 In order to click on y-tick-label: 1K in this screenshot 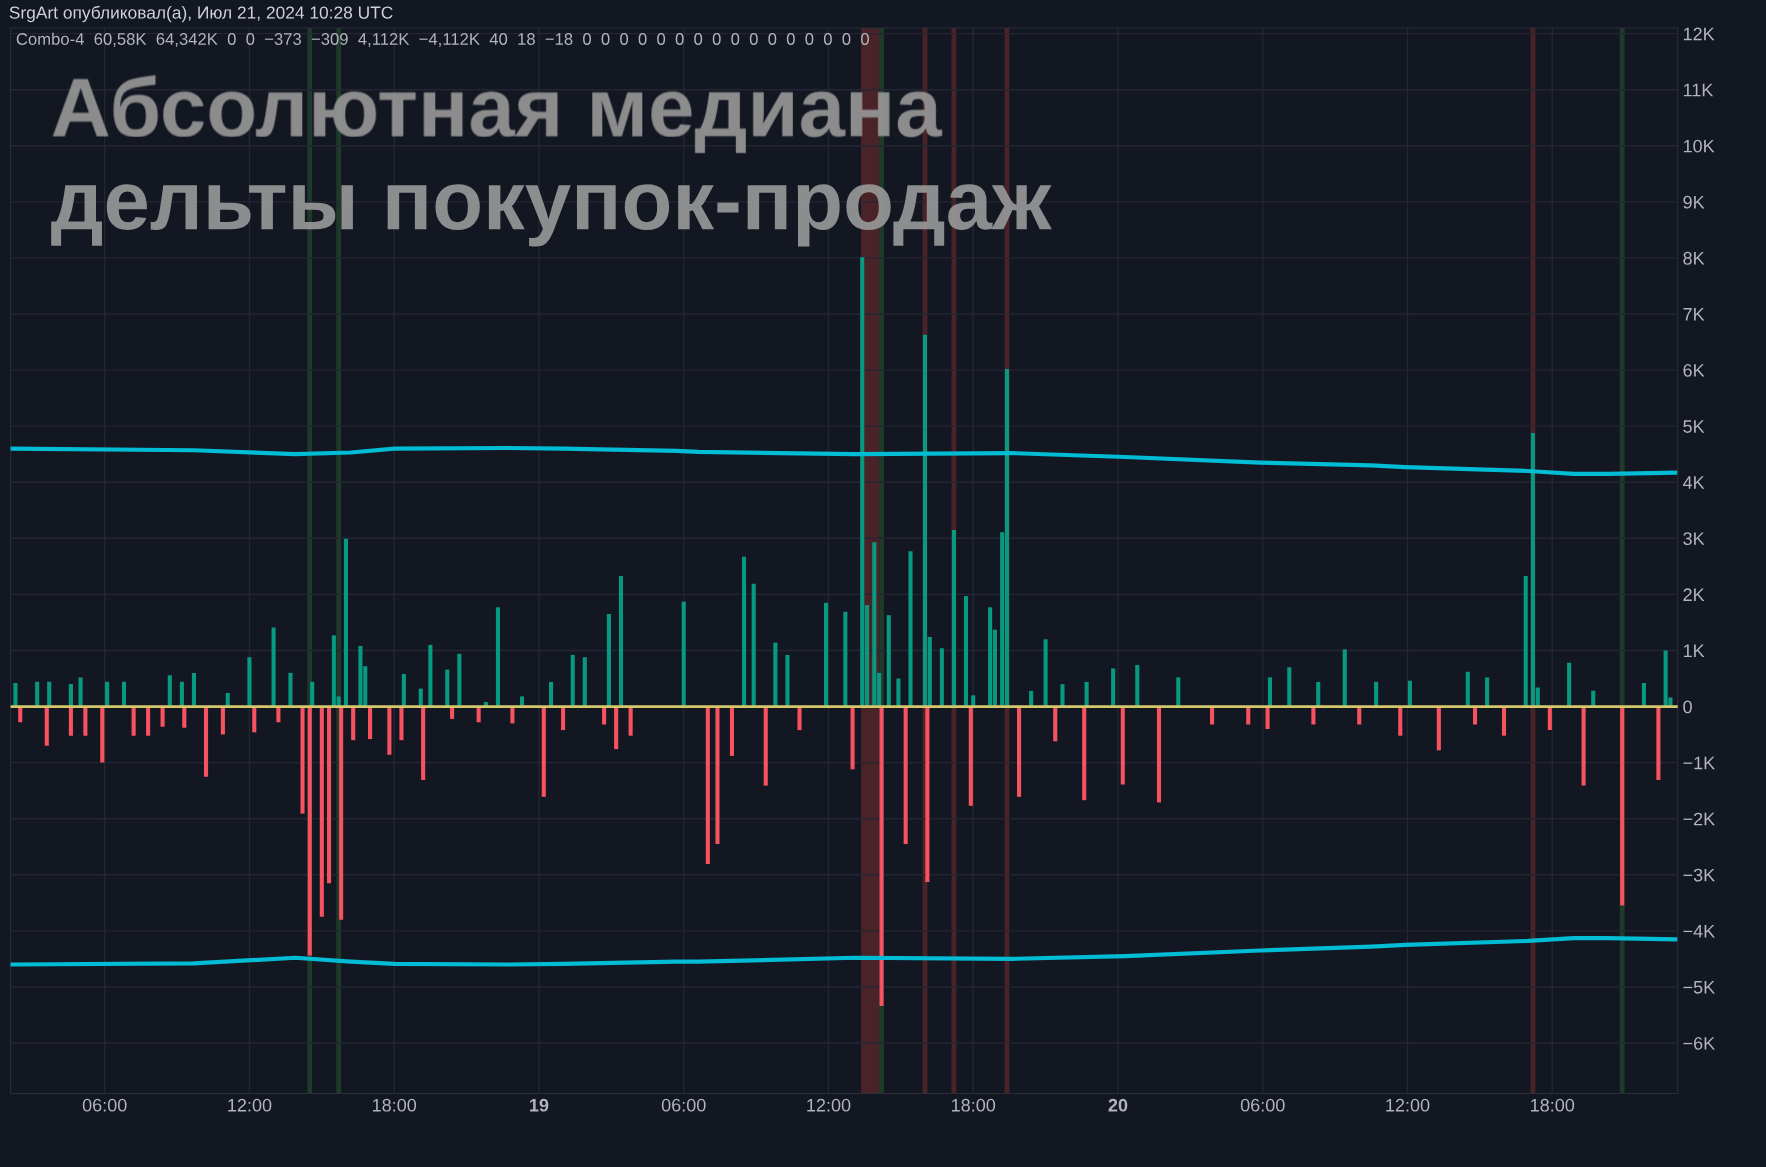, I will do `click(1694, 651)`.